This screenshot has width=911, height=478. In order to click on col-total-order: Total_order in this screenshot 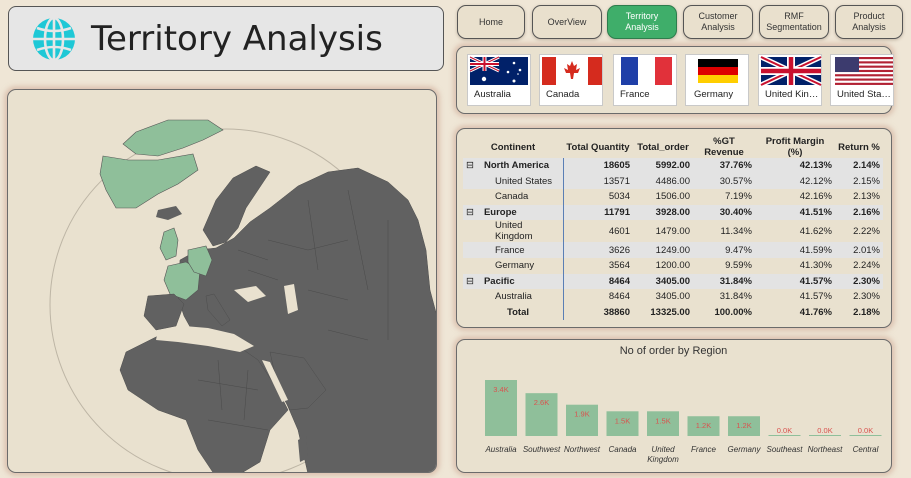, I will do `click(663, 147)`.